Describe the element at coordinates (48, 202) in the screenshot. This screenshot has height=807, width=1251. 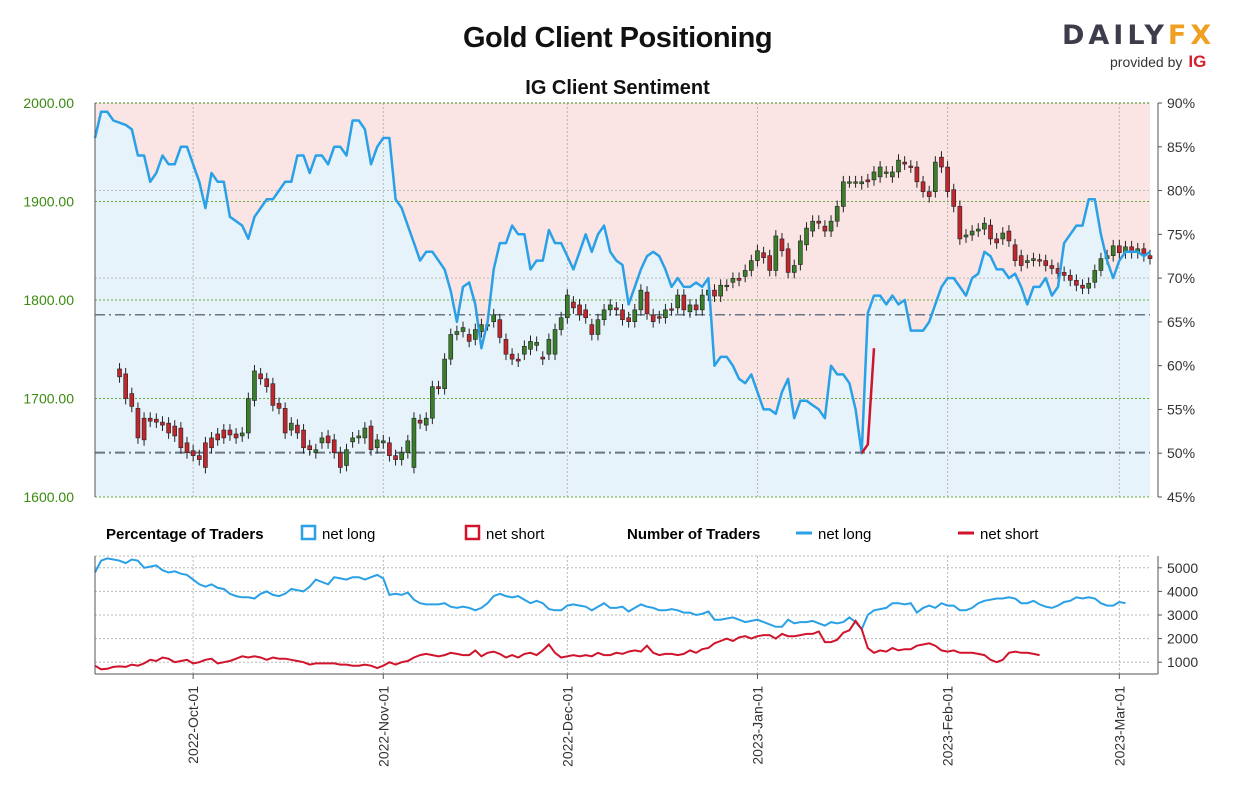
I see `left-tick-label: 1900.00` at that location.